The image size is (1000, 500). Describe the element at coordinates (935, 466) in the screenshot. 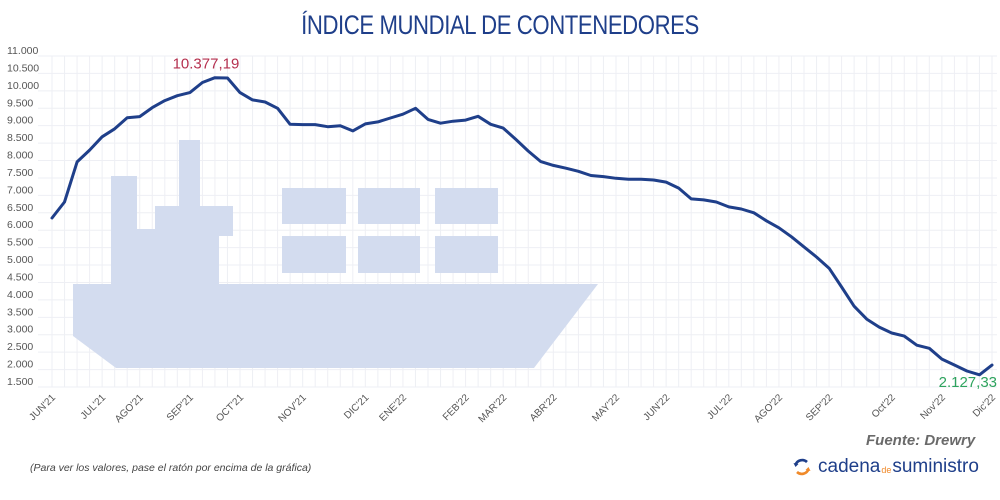

I see `logo-text-suministro: suministro` at that location.